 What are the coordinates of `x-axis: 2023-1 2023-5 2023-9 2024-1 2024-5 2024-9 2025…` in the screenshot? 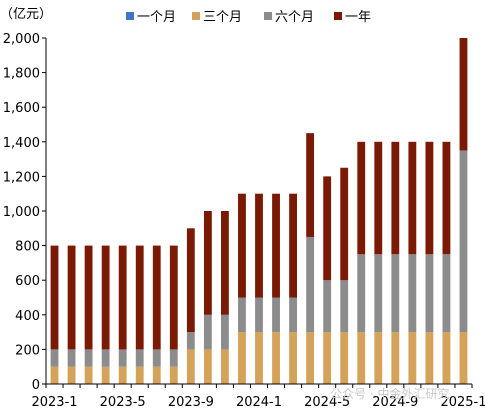 It's located at (258, 396).